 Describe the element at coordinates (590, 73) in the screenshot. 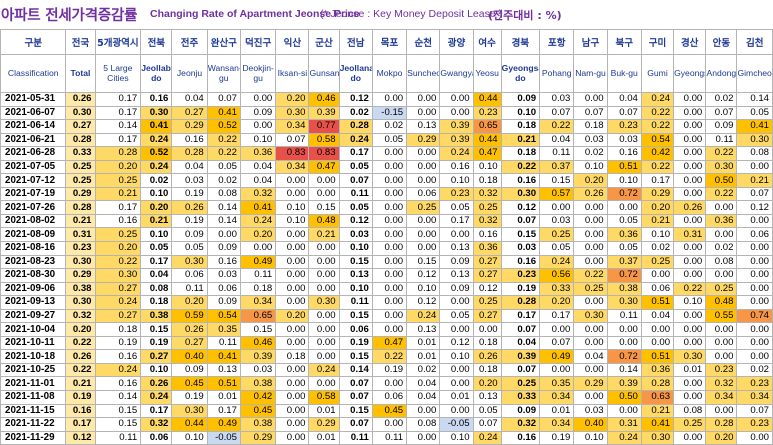

I see `col-header-en-16: Nam-gu` at that location.